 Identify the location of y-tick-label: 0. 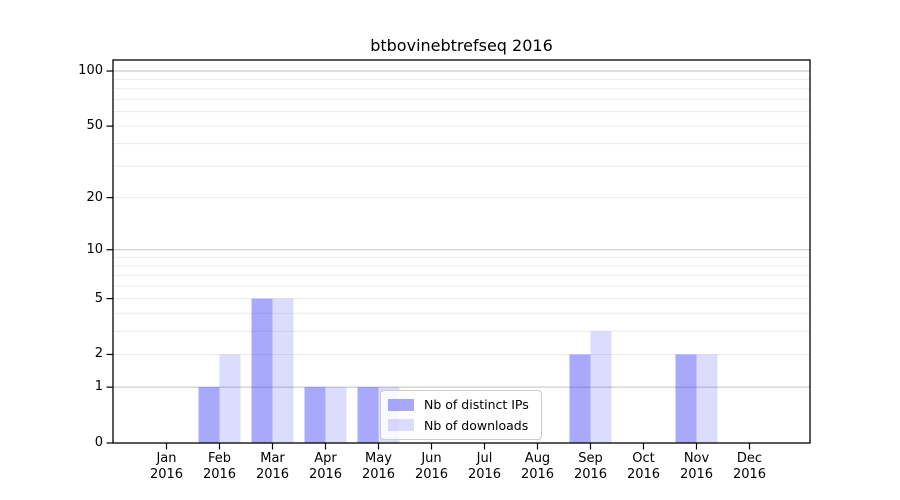
(98, 442).